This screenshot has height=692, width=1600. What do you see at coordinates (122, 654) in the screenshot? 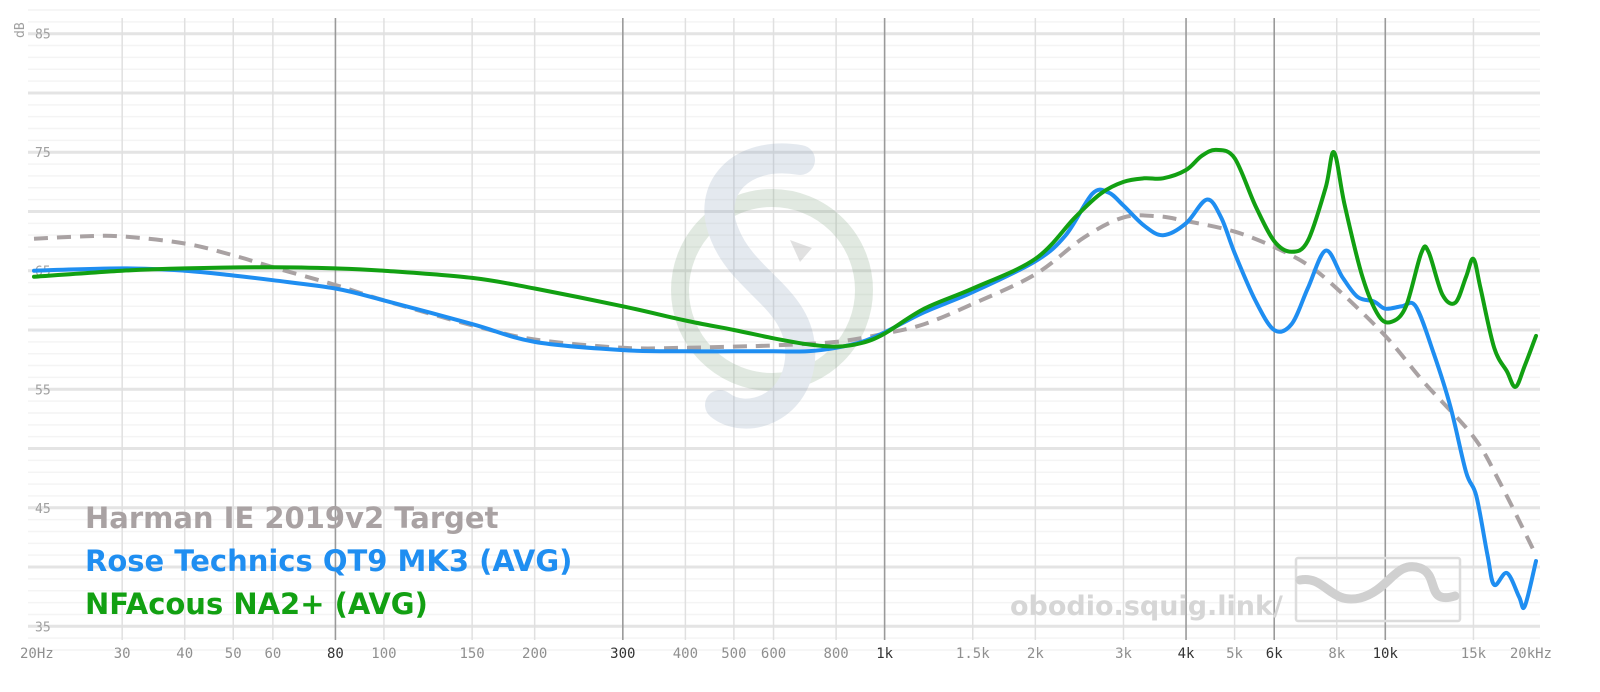
I see `x-tick-label: 30` at bounding box center [122, 654].